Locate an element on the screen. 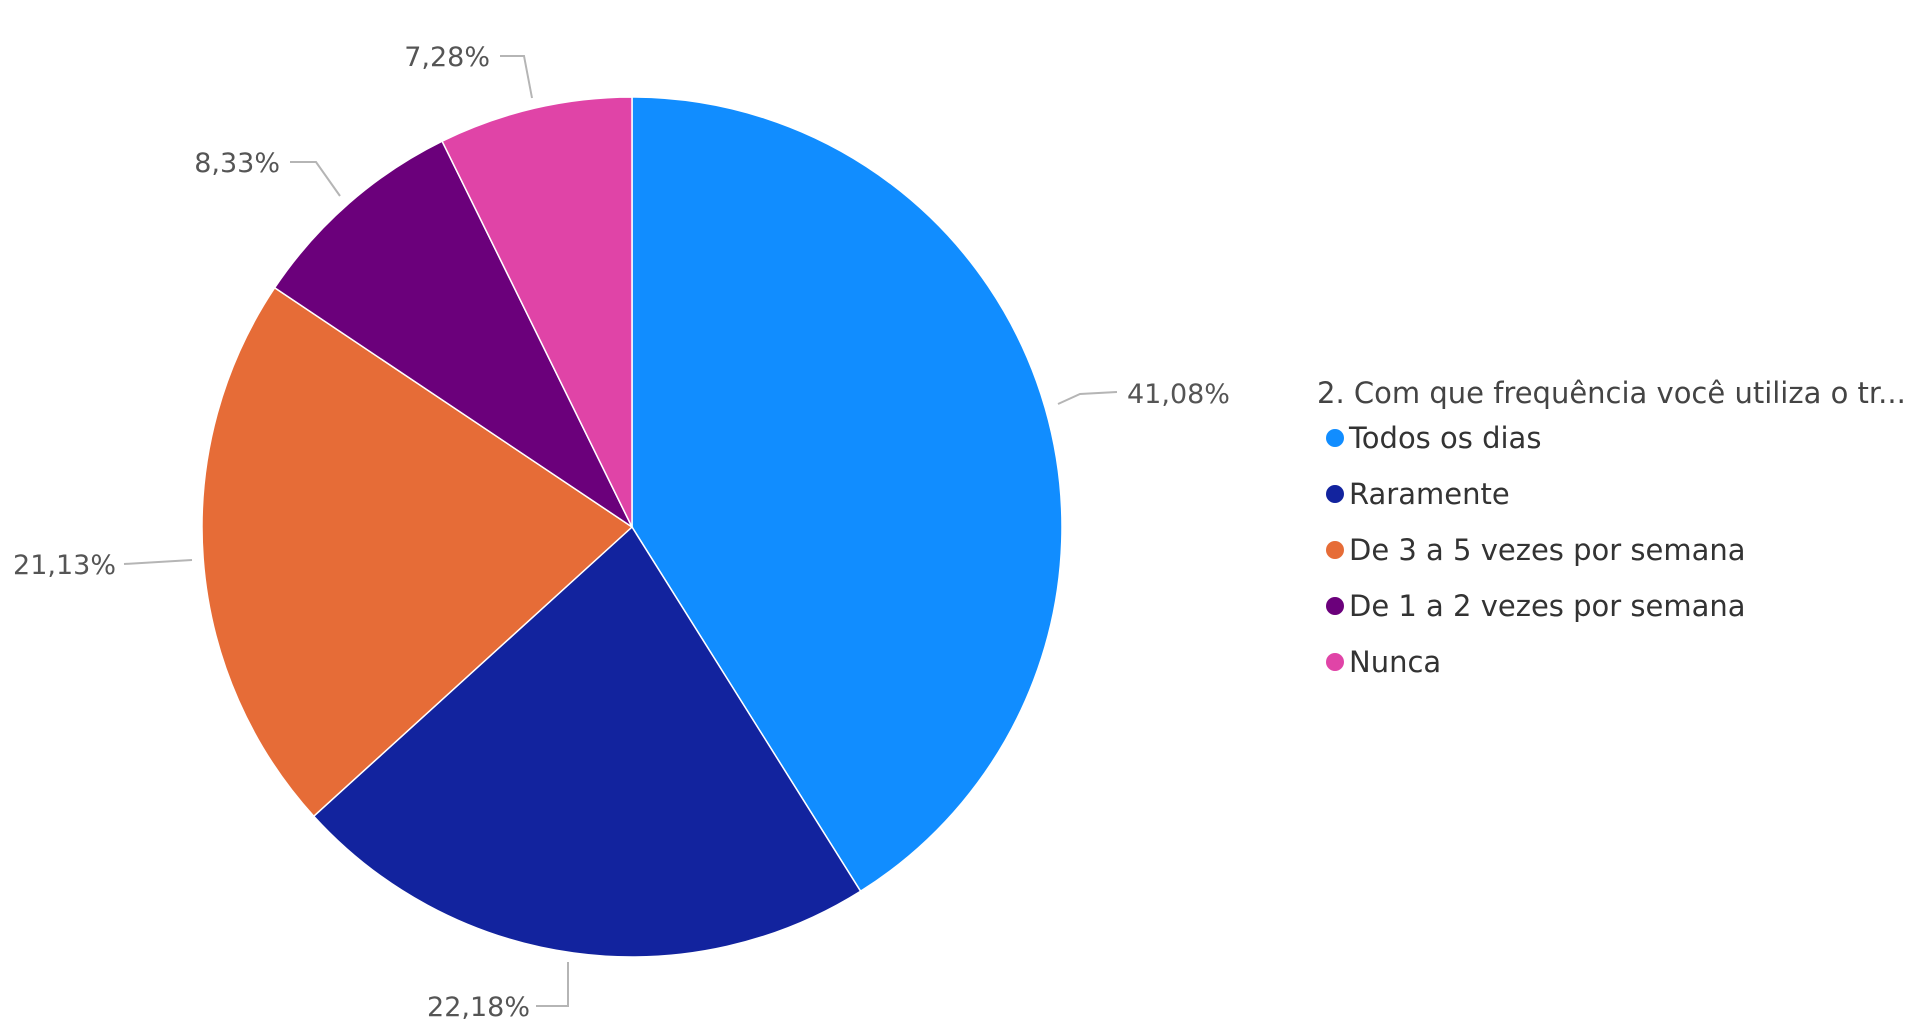  data-label-2: 22,18% is located at coordinates (478, 1007).